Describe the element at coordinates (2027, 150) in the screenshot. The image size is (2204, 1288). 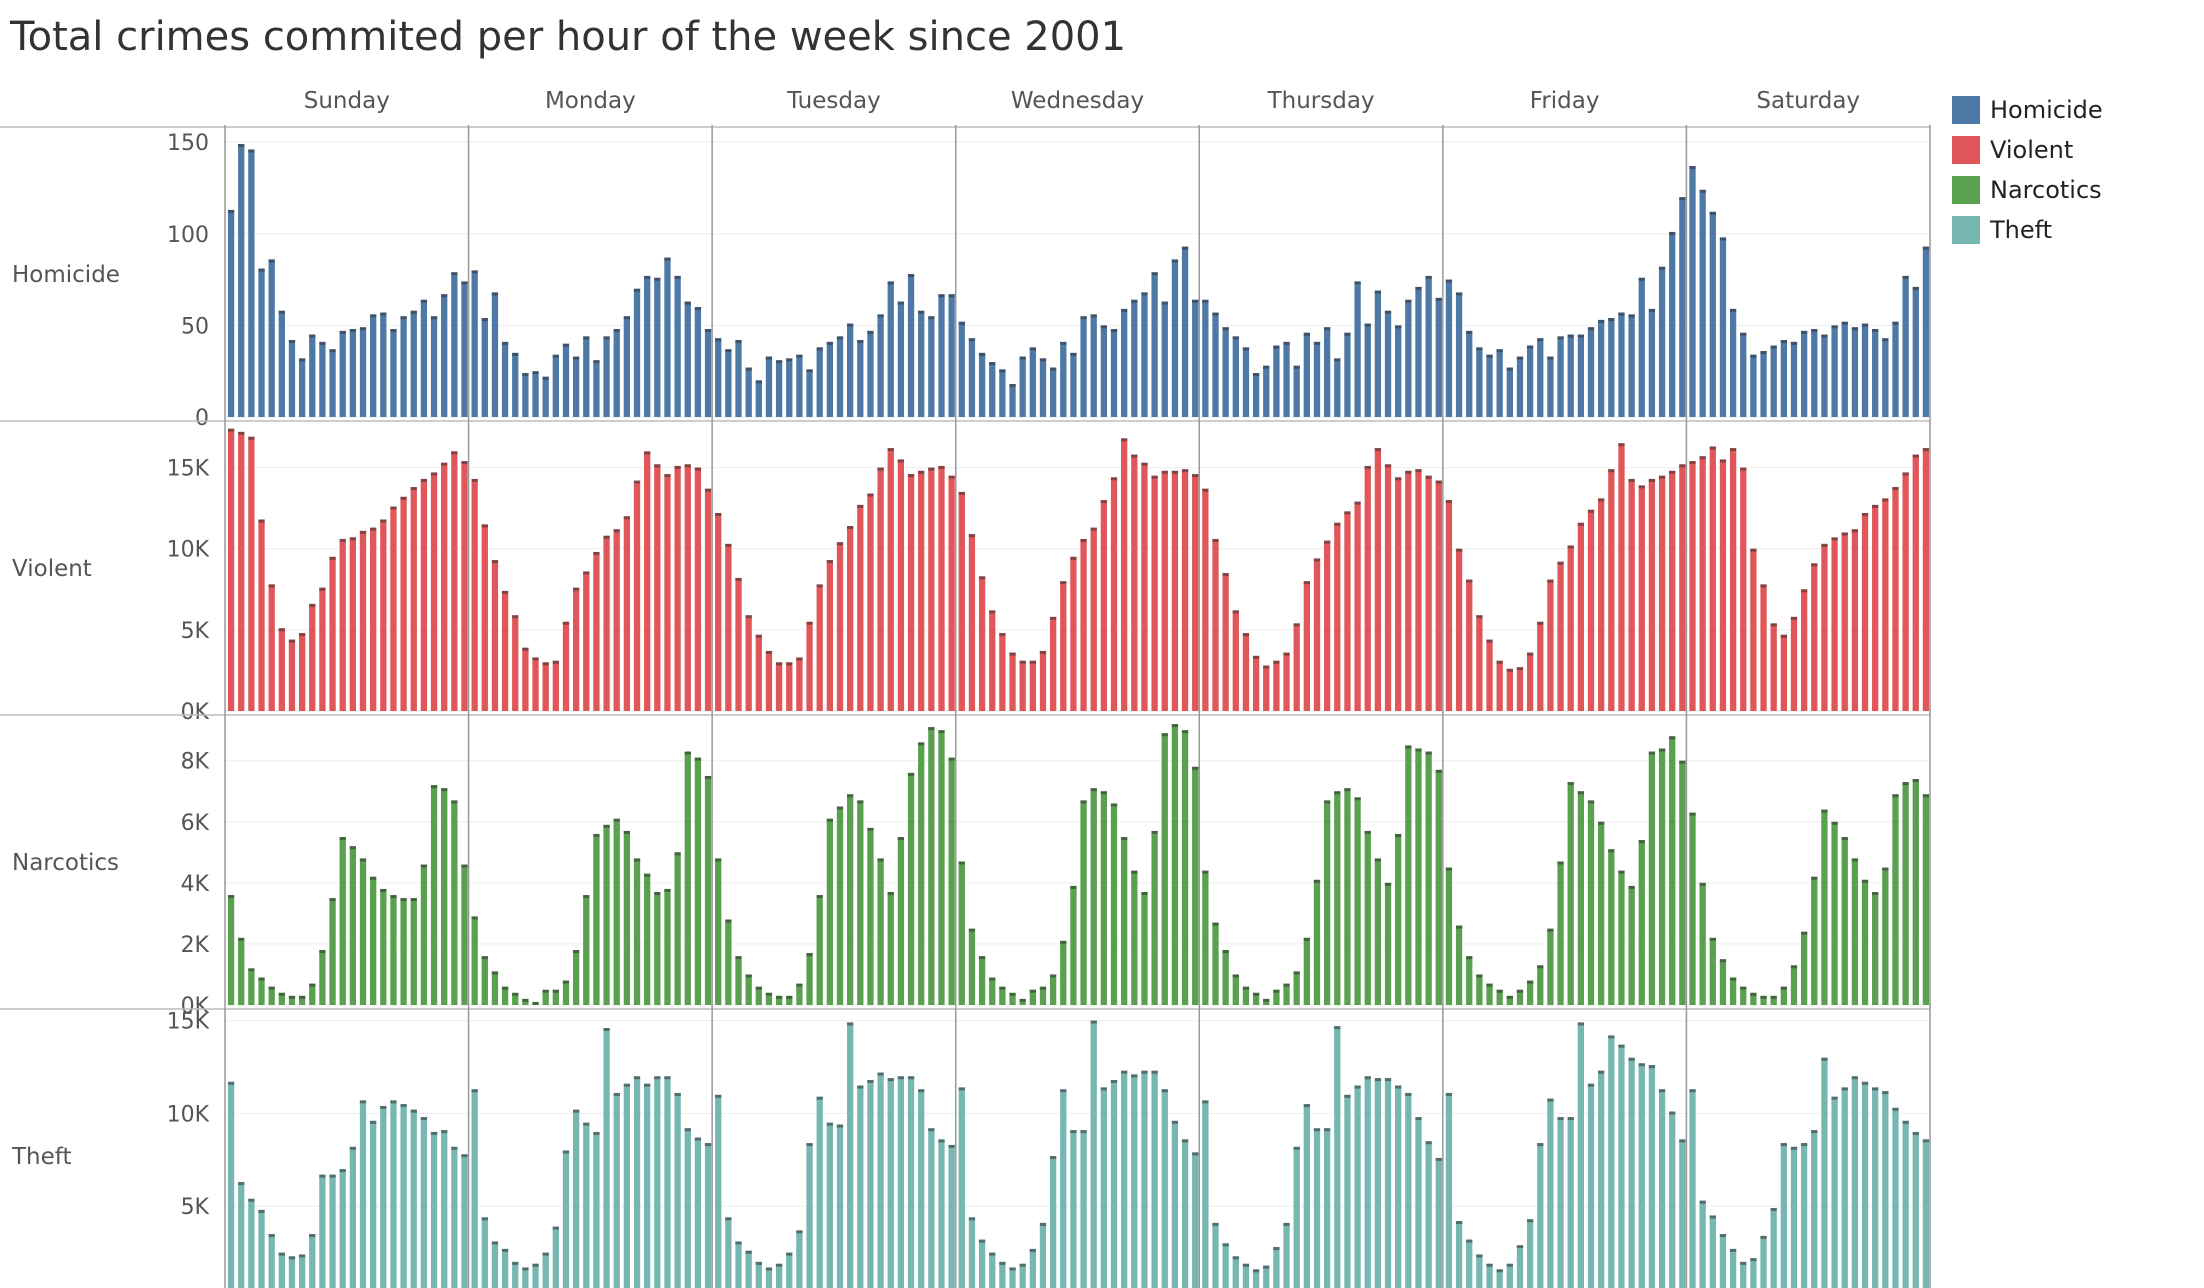
I see `legend-item-violent: Violent` at that location.